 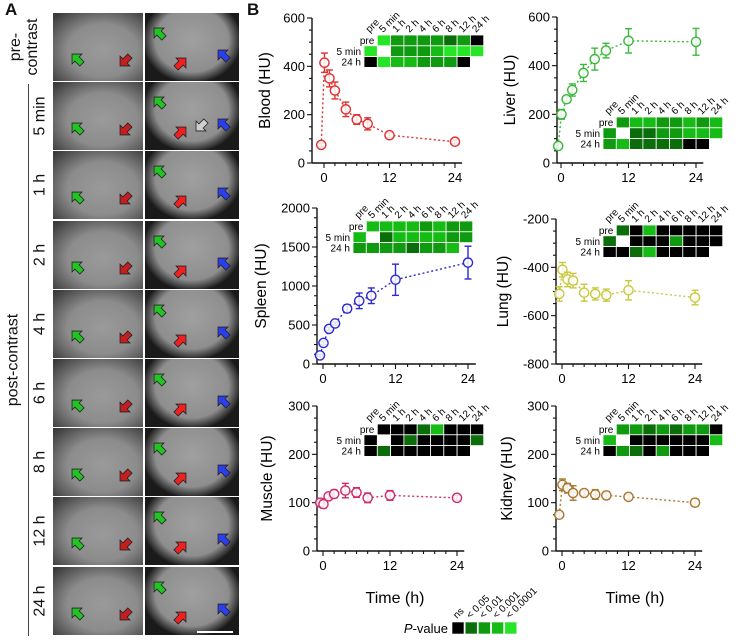 I want to click on y-tick-label: -800, so click(x=536, y=364).